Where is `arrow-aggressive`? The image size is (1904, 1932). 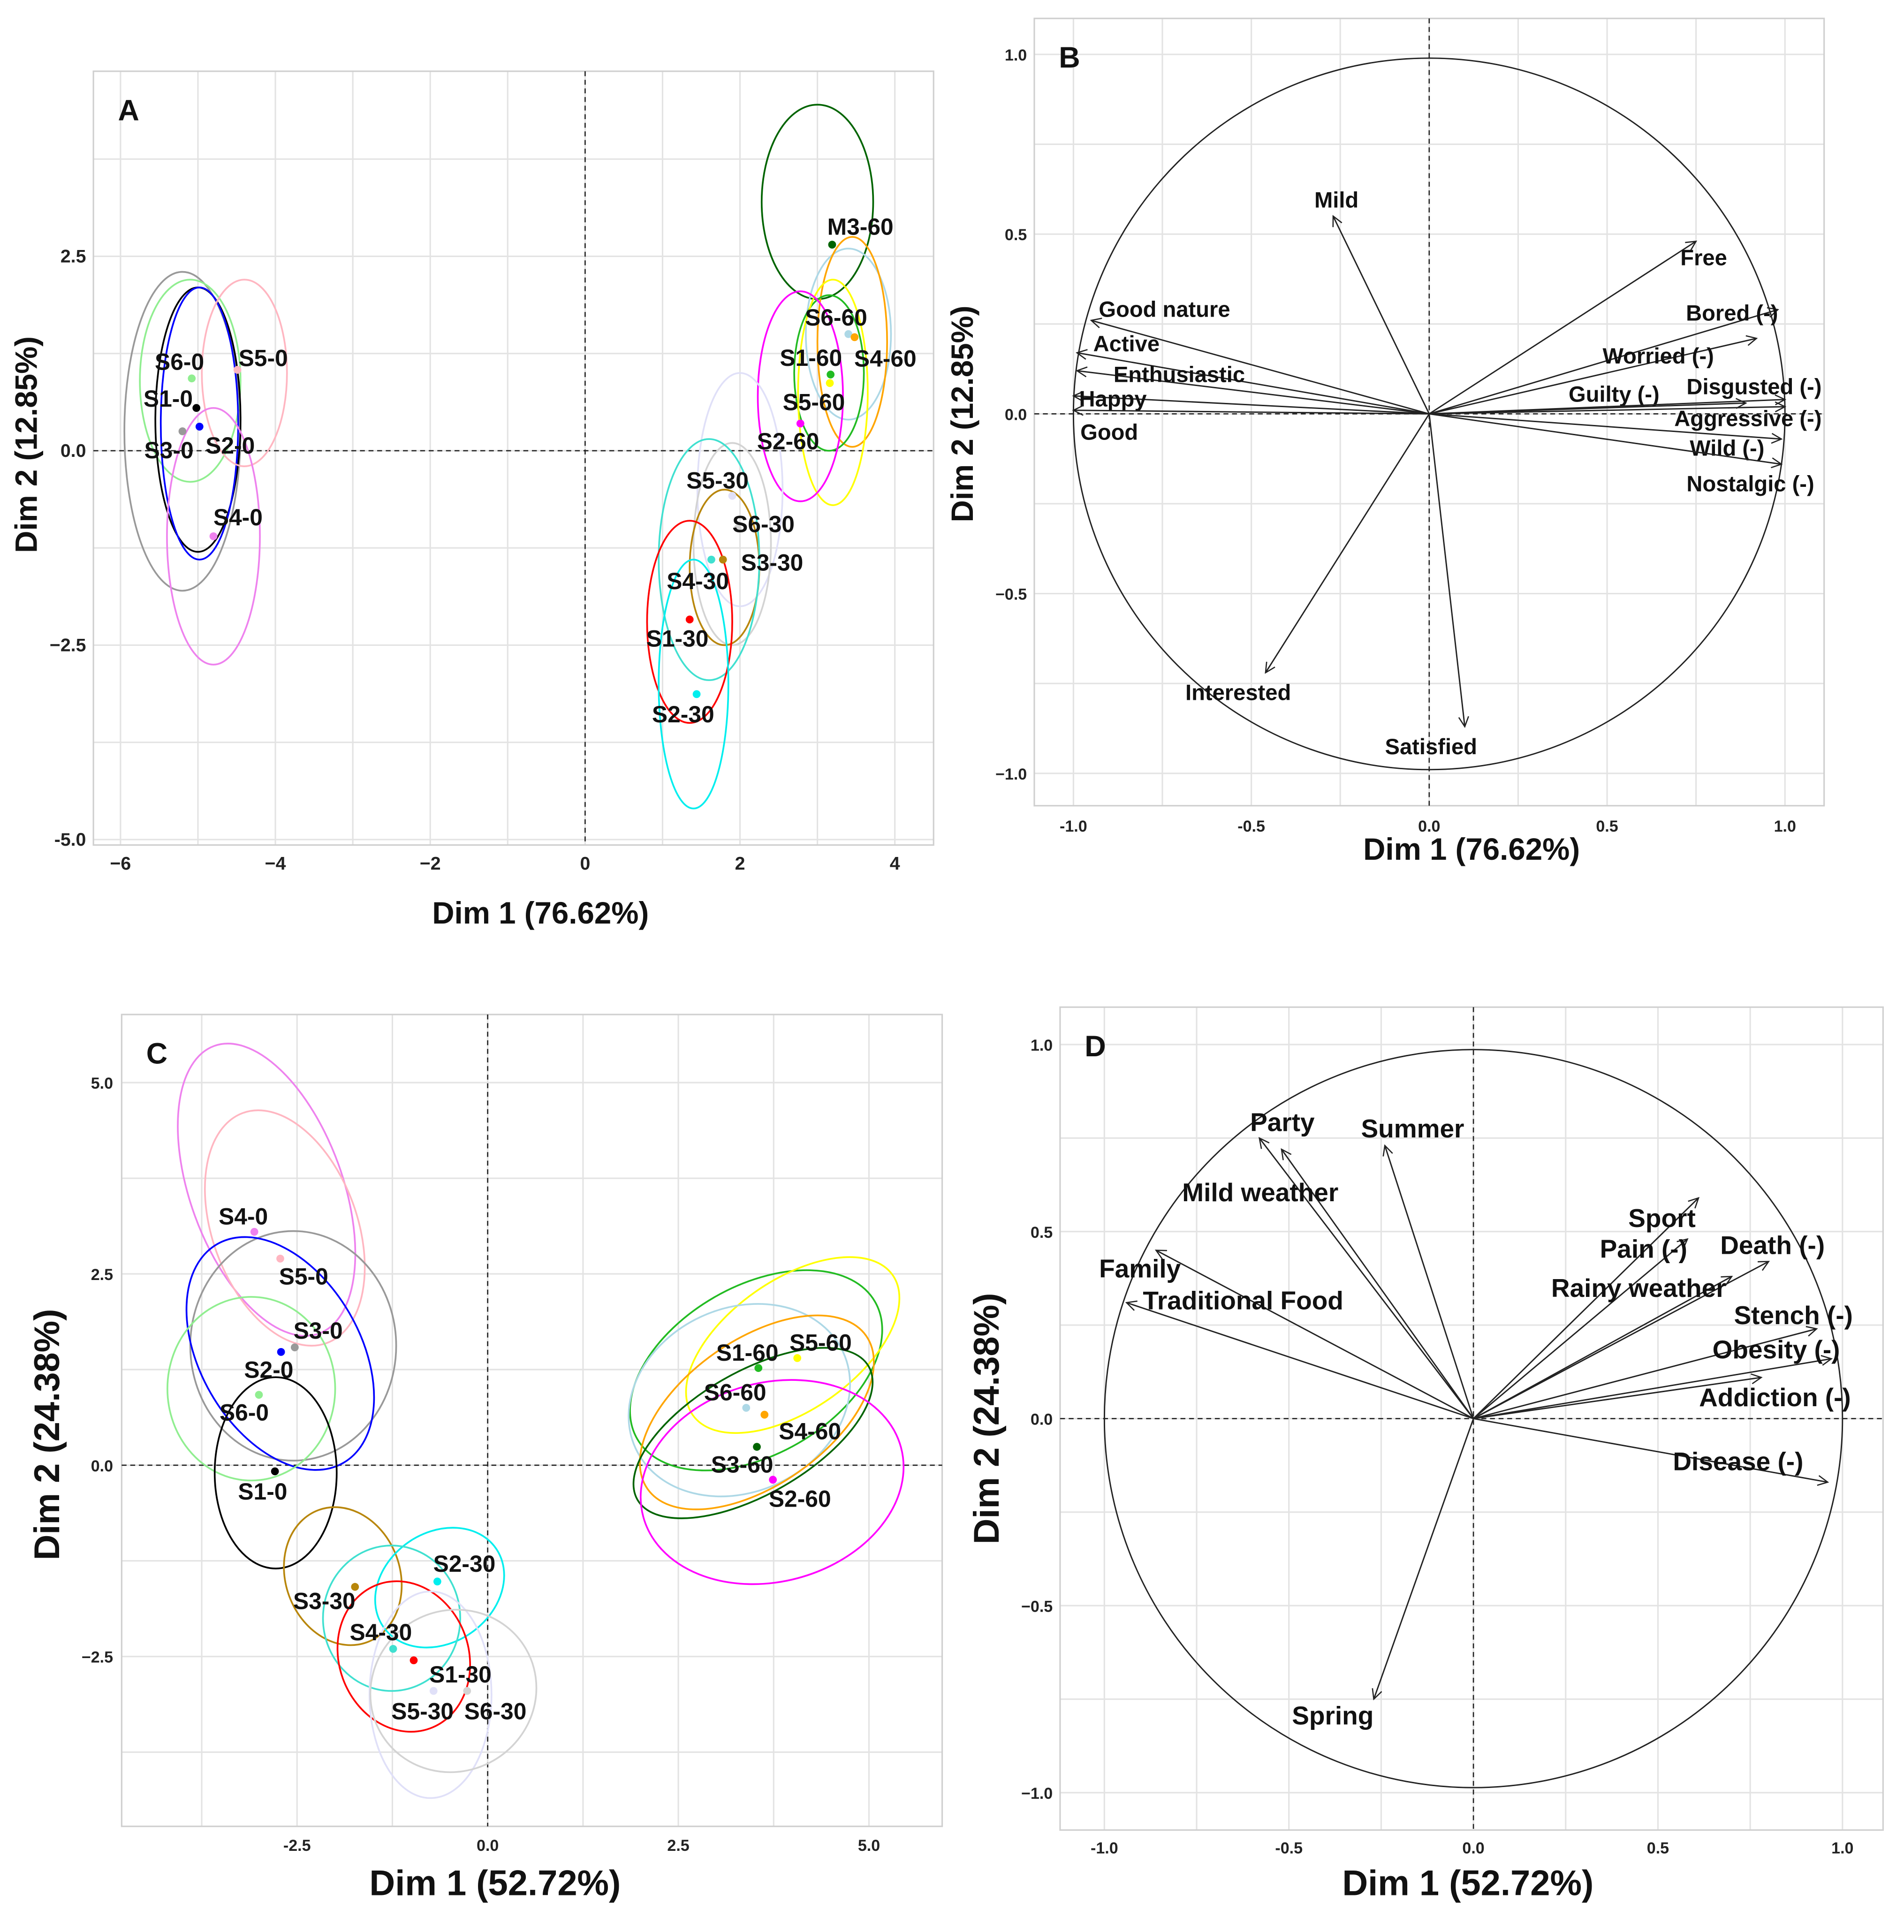
arrow-aggressive is located at coordinates (1607, 411).